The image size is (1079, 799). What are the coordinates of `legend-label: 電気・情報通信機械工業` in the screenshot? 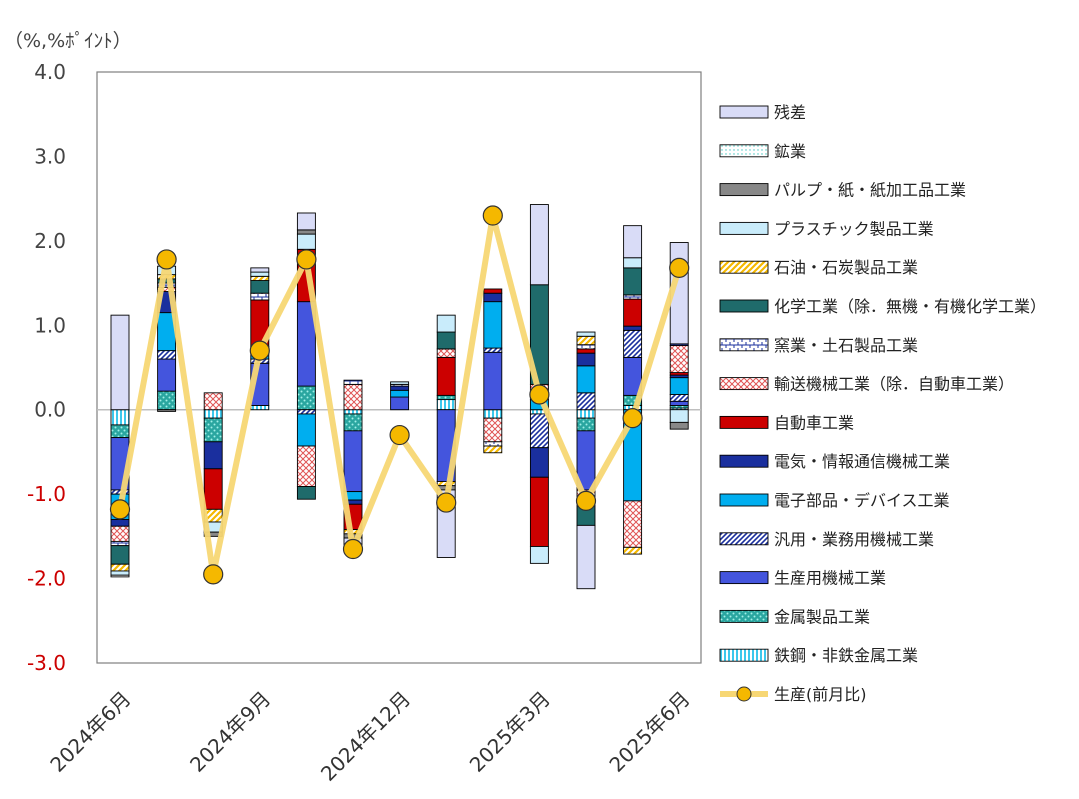 It's located at (862, 461).